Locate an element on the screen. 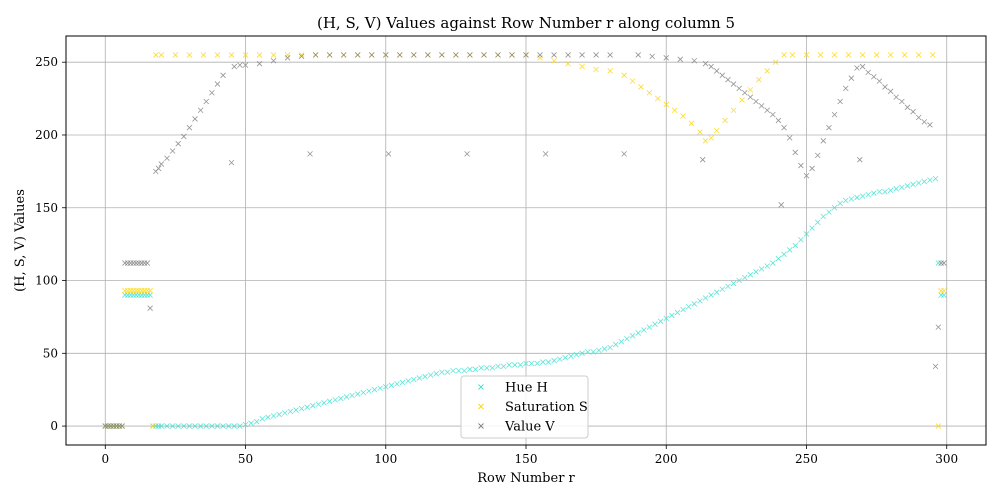 The width and height of the screenshot is (1000, 500). legend: Hue H Saturation S Value V is located at coordinates (524, 407).